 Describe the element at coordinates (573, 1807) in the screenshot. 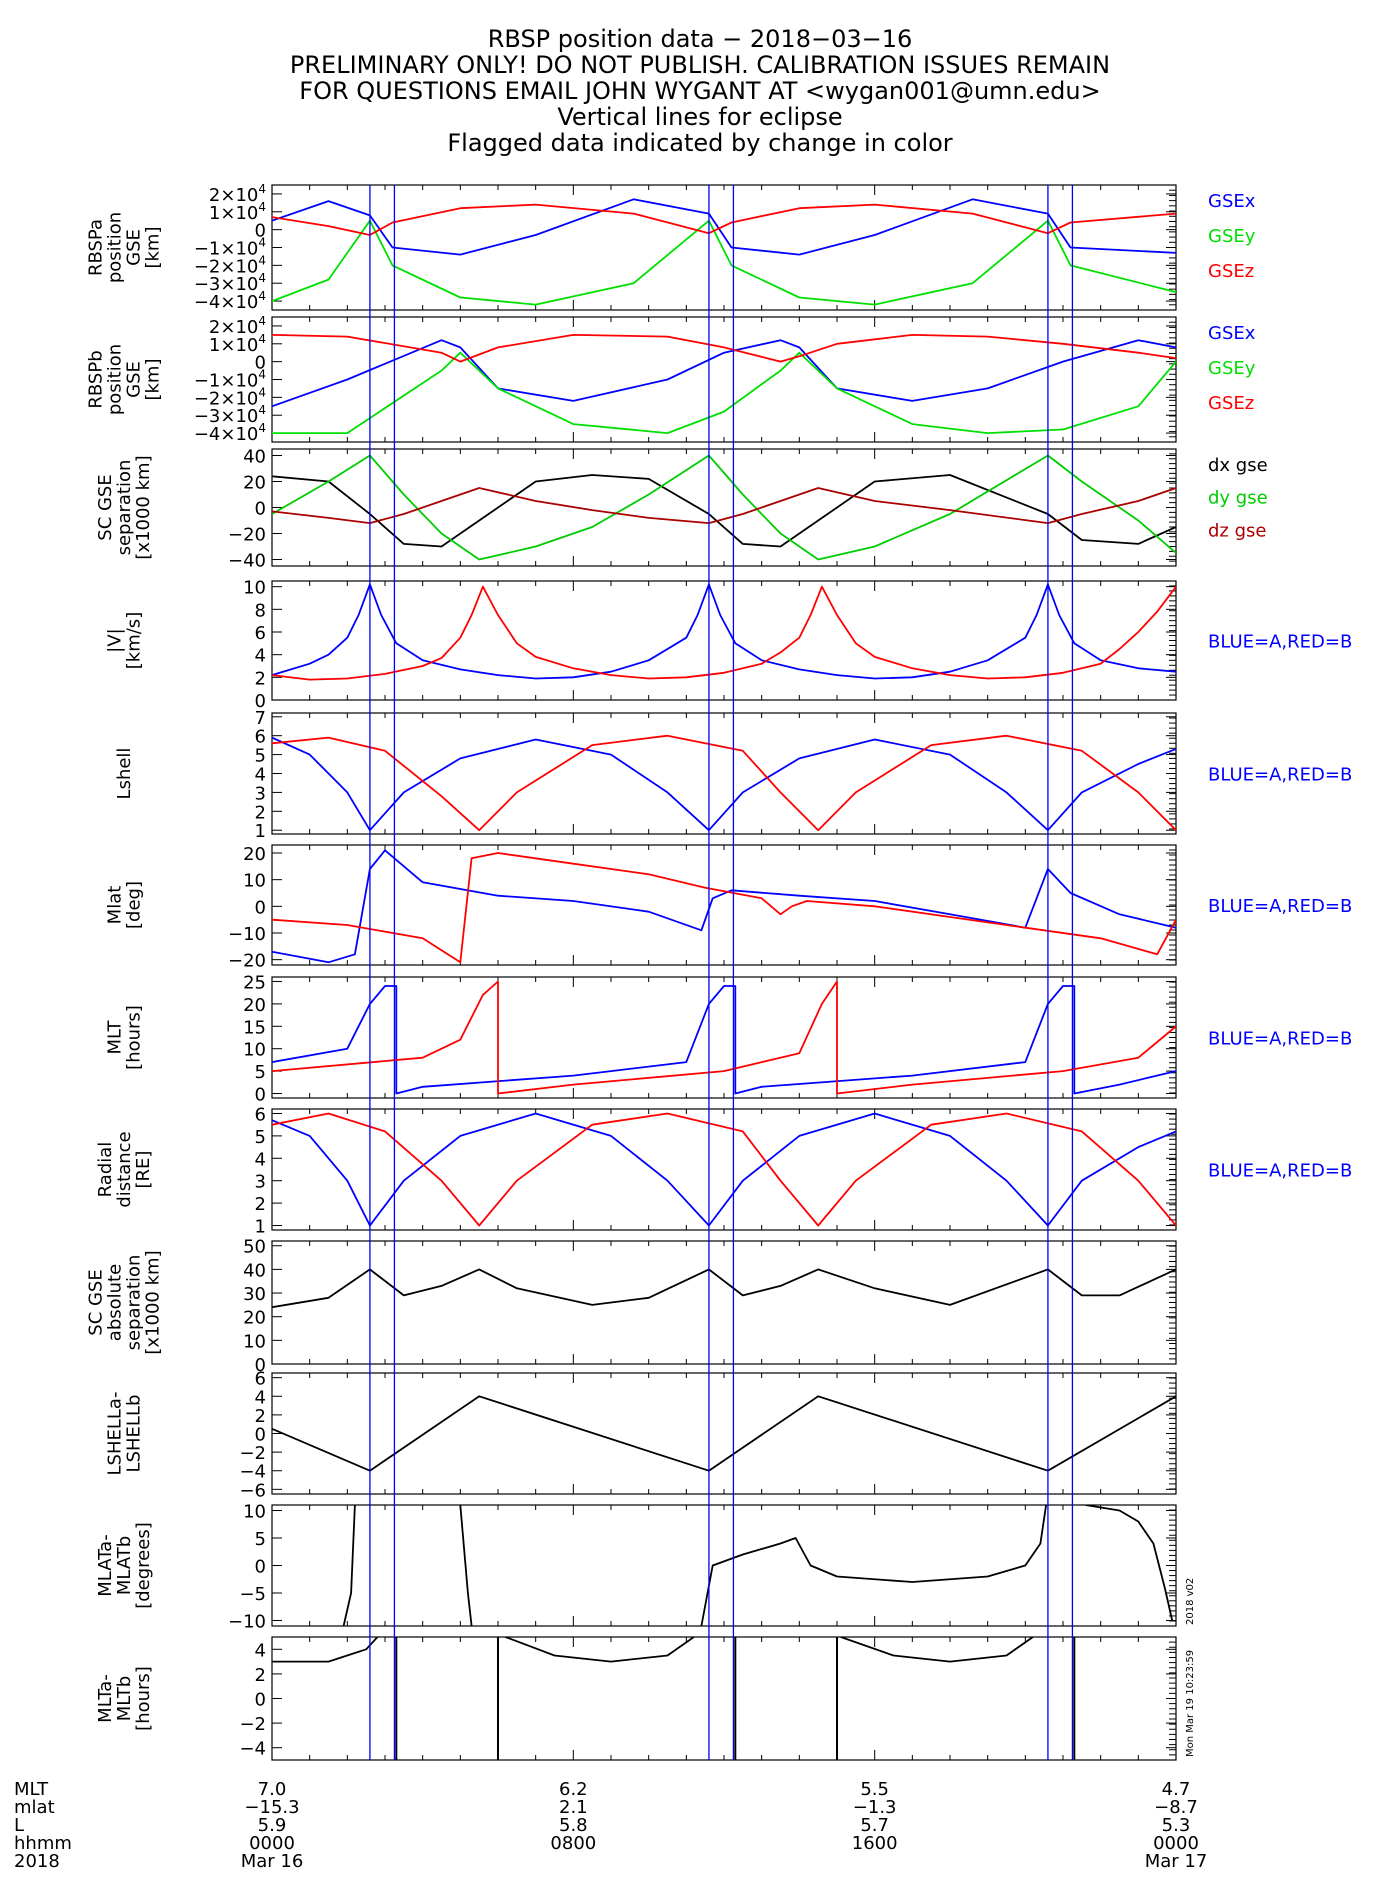

I see `footer-value: 2.1` at that location.